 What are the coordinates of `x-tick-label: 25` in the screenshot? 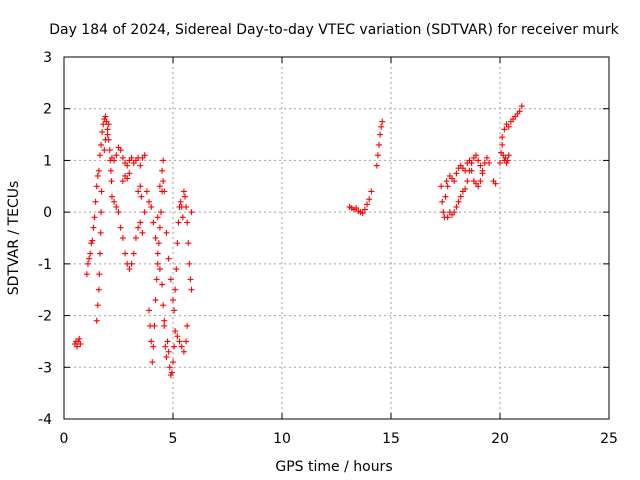 It's located at (609, 439).